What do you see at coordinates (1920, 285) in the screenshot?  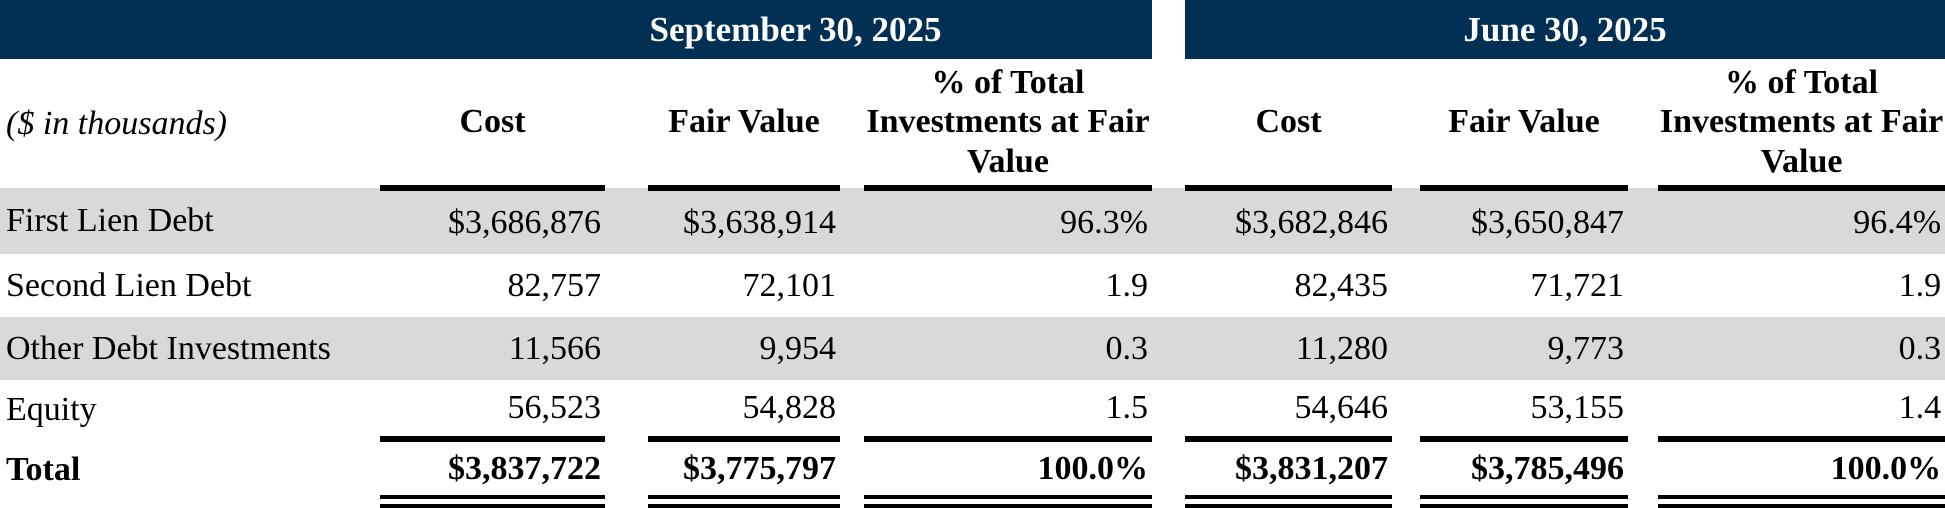 I see `cell-june-pct: 1.9` at bounding box center [1920, 285].